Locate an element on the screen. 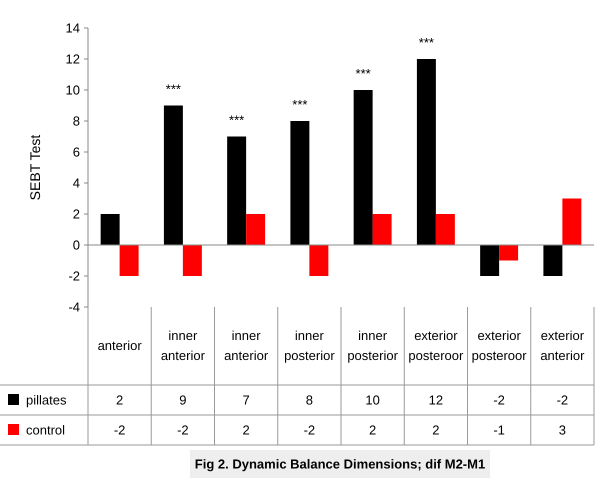 This screenshot has height=491, width=611. y-tick-label: -2 is located at coordinates (74, 276).